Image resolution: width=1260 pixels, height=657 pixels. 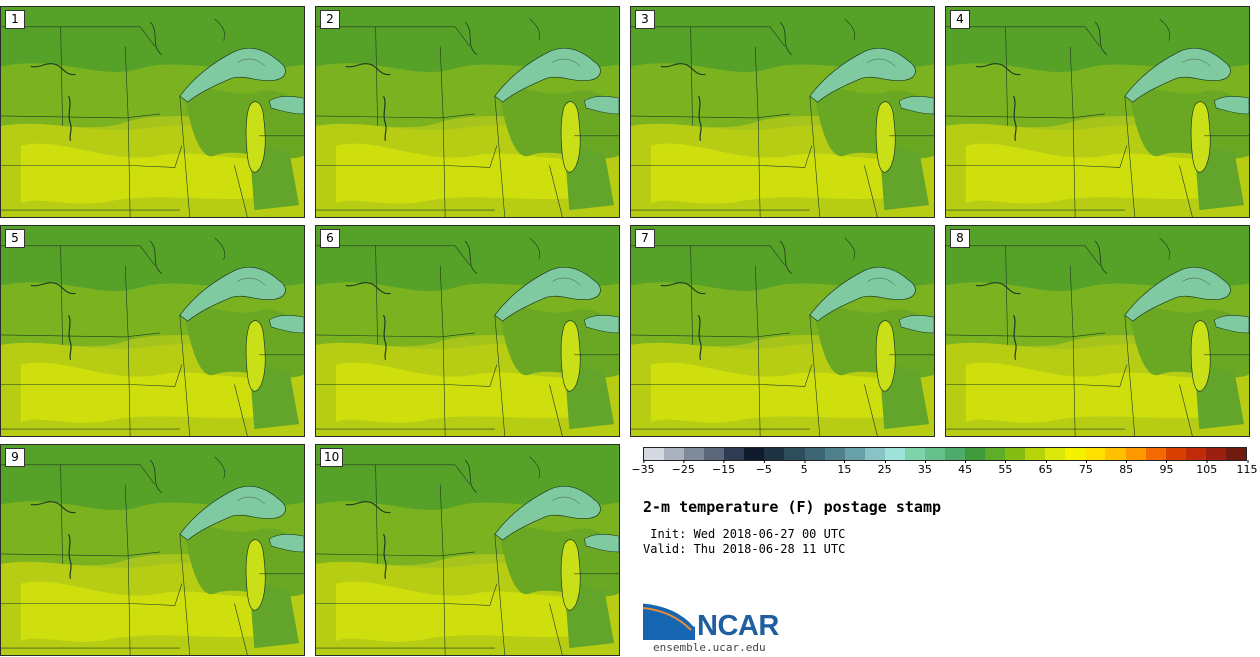 What do you see at coordinates (330, 19) in the screenshot?
I see `member-number: 2` at bounding box center [330, 19].